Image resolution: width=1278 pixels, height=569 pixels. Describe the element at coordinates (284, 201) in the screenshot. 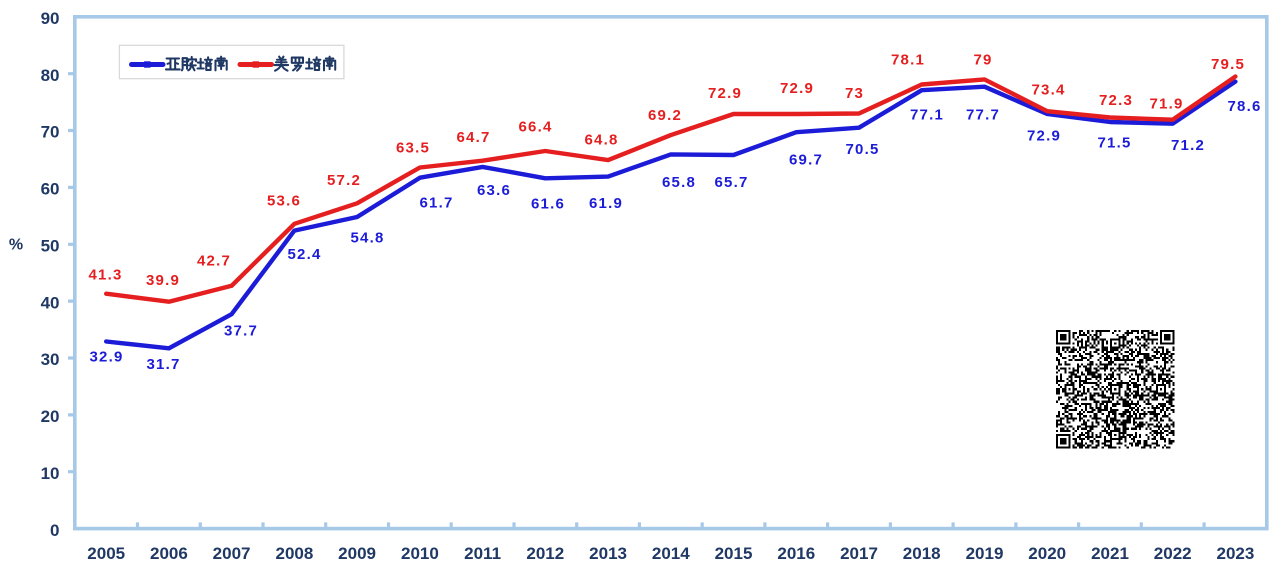

I see `svg-text: 53.6` at that location.